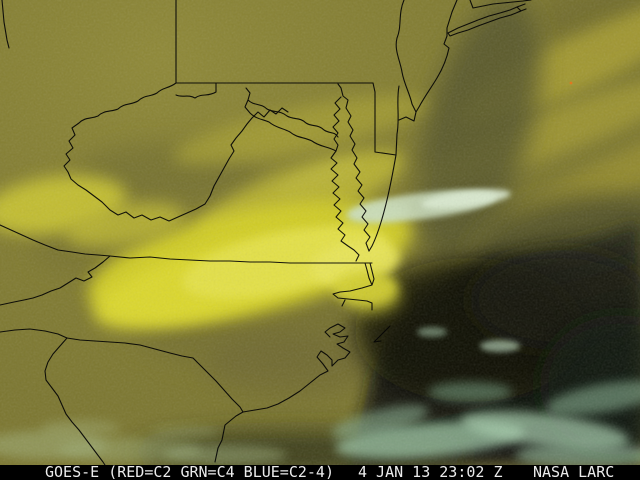 This screenshot has height=480, width=640. Describe the element at coordinates (55, 240) in the screenshot. I see `boundary-kentucky-tennessee` at that location.